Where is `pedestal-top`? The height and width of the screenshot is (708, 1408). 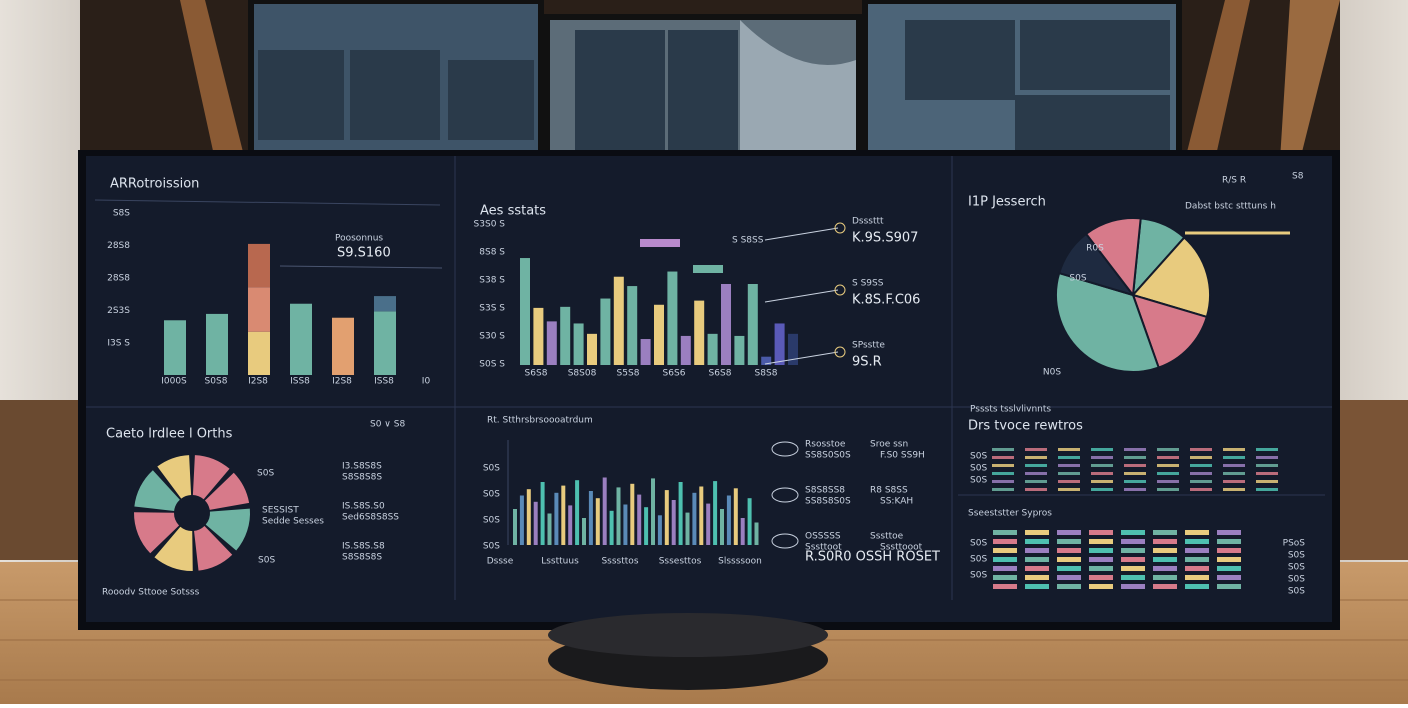 pedestal-top is located at coordinates (688, 635).